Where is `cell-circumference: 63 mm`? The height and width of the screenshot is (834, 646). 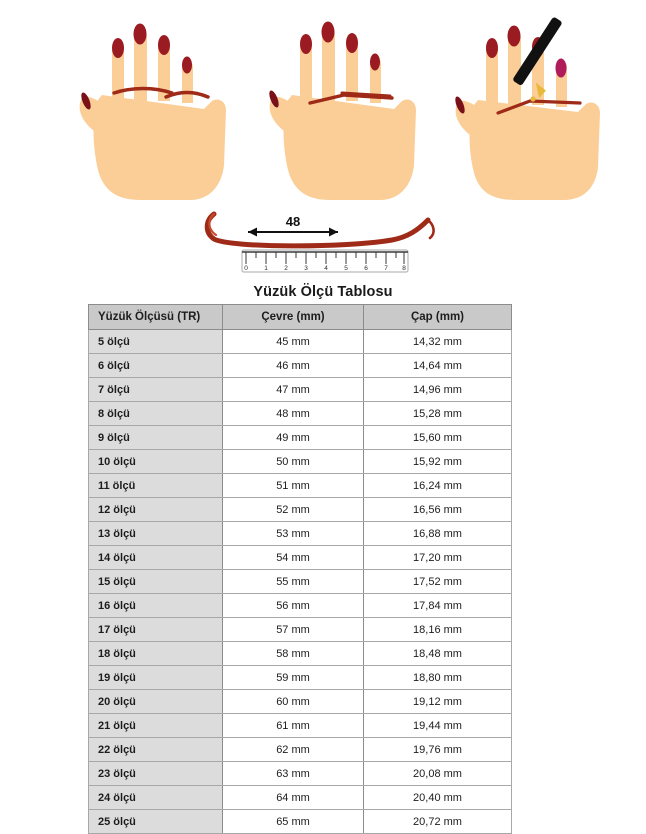 cell-circumference: 63 mm is located at coordinates (293, 773).